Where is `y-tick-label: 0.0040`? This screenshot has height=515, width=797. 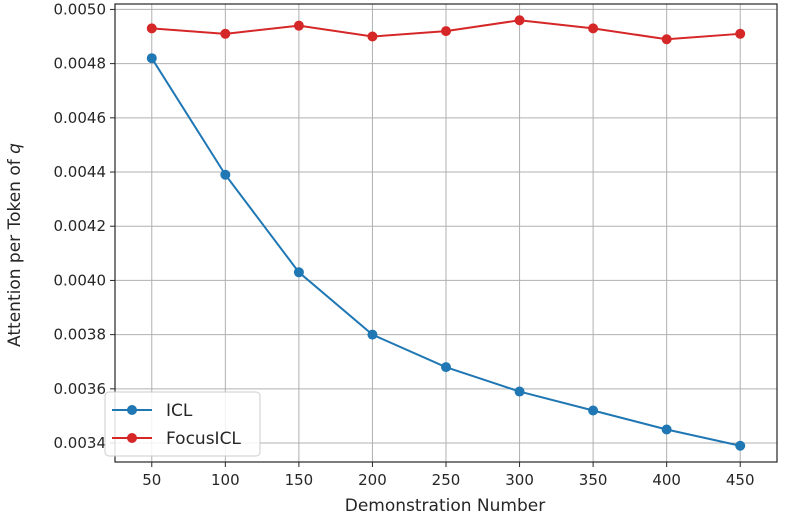 y-tick-label: 0.0040 is located at coordinates (80, 280).